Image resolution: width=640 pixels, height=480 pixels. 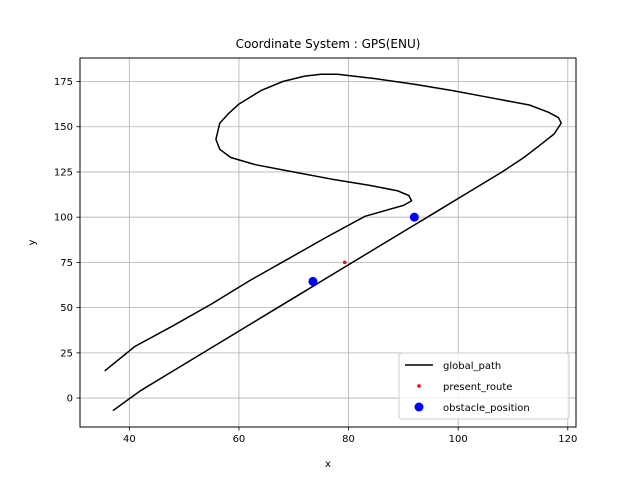 What do you see at coordinates (63, 82) in the screenshot?
I see `y-tick-label: 175` at bounding box center [63, 82].